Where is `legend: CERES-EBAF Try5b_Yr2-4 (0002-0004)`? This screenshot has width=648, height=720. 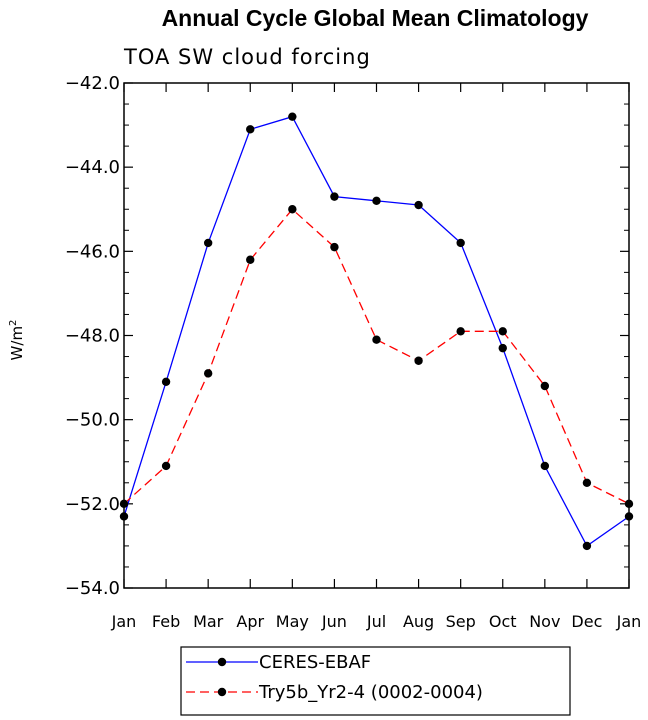
legend: CERES-EBAF Try5b_Yr2-4 (0002-0004) is located at coordinates (375, 681).